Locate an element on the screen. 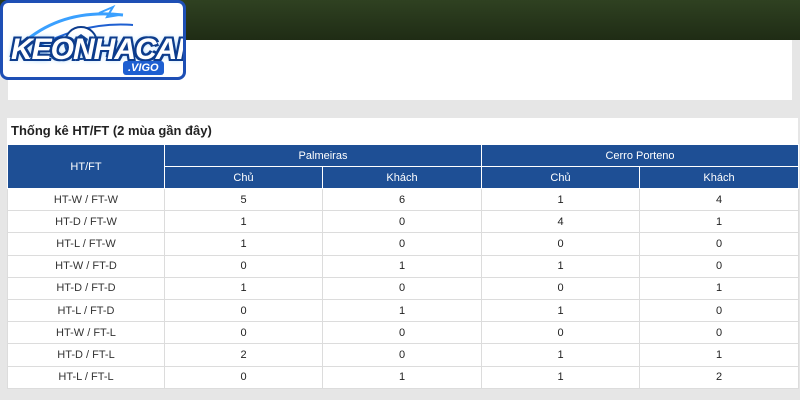 This screenshot has width=800, height=400. table-row: HT-D / FT-W 1 0 4 1 is located at coordinates (403, 222).